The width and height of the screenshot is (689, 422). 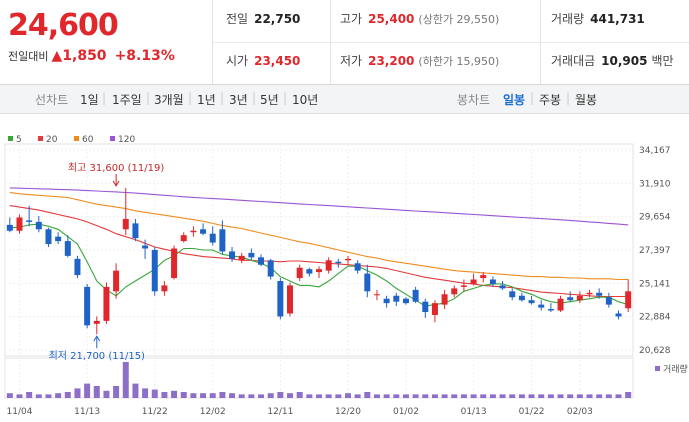 I want to click on x-tick-label: 01/13, so click(x=474, y=412).